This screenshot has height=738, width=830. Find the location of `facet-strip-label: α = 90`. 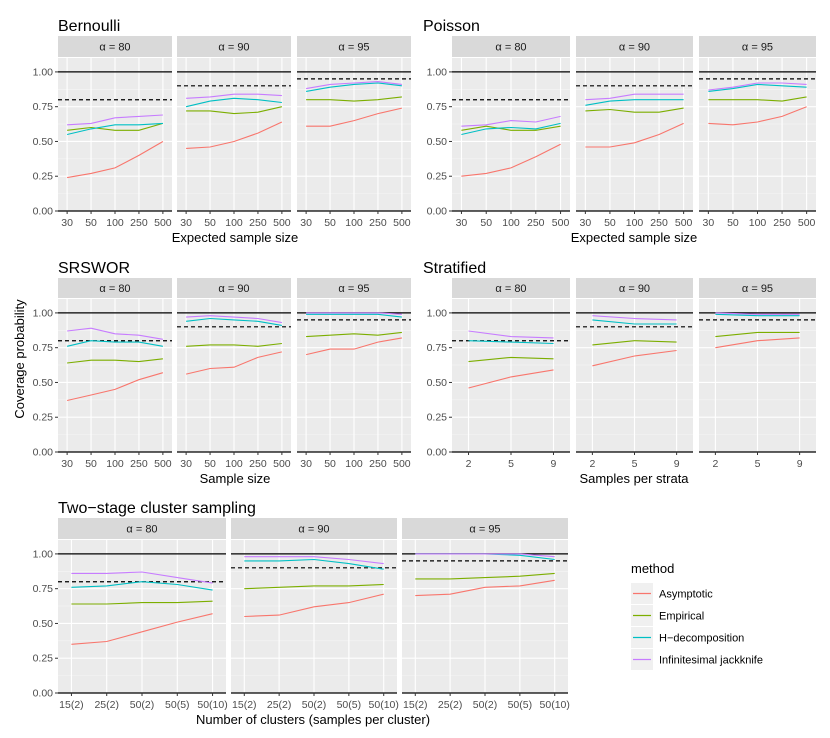

facet-strip-label: α = 90 is located at coordinates (313, 530).